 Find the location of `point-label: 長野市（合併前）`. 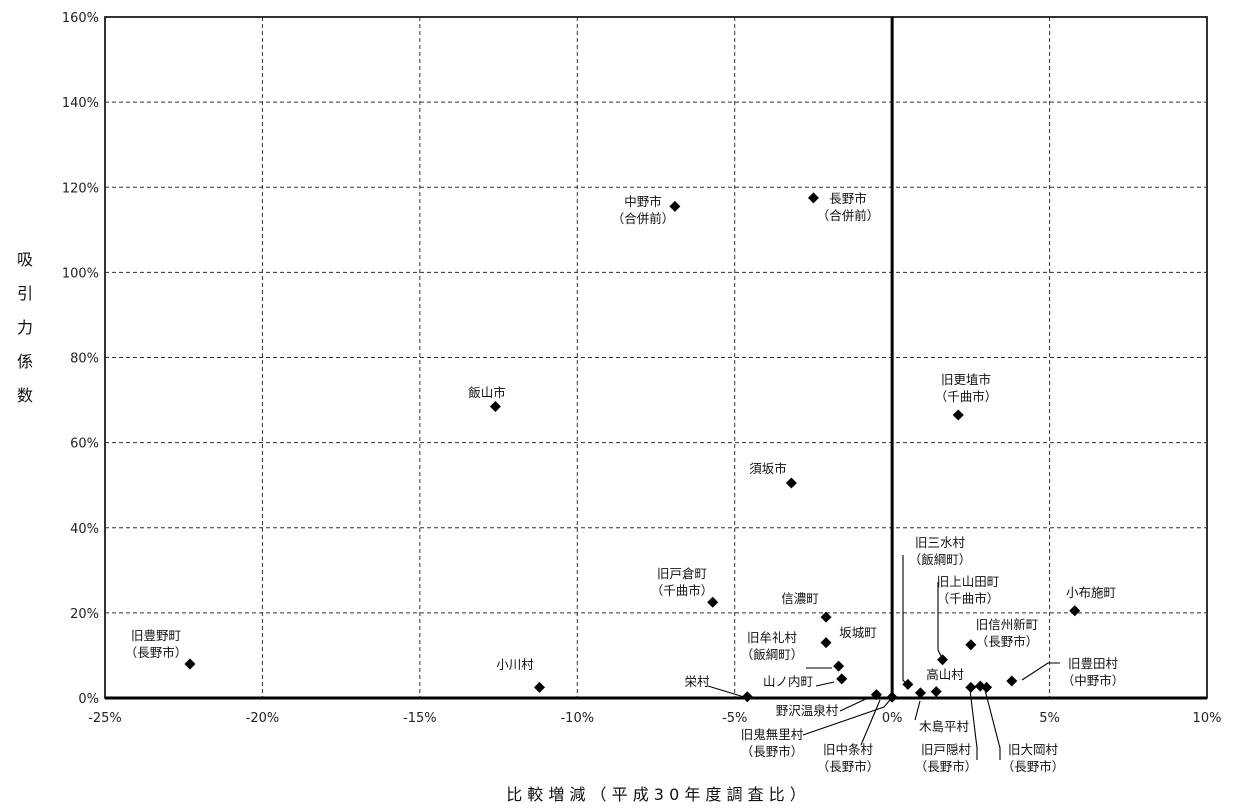

point-label: 長野市（合併前） is located at coordinates (848, 207).